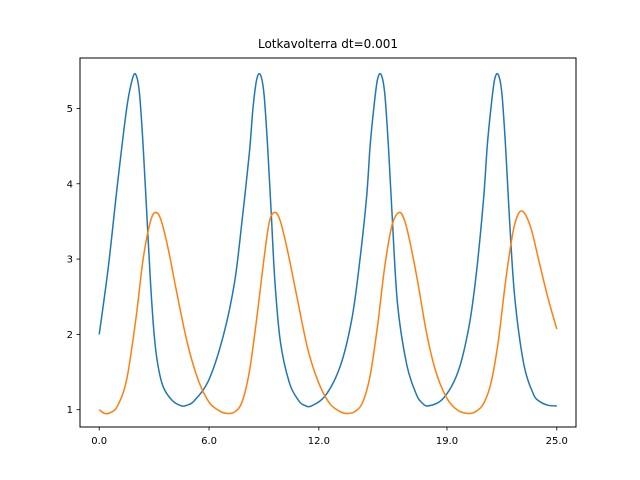 Image resolution: width=640 pixels, height=480 pixels. Describe the element at coordinates (70, 260) in the screenshot. I see `y-tick-label: 3` at that location.